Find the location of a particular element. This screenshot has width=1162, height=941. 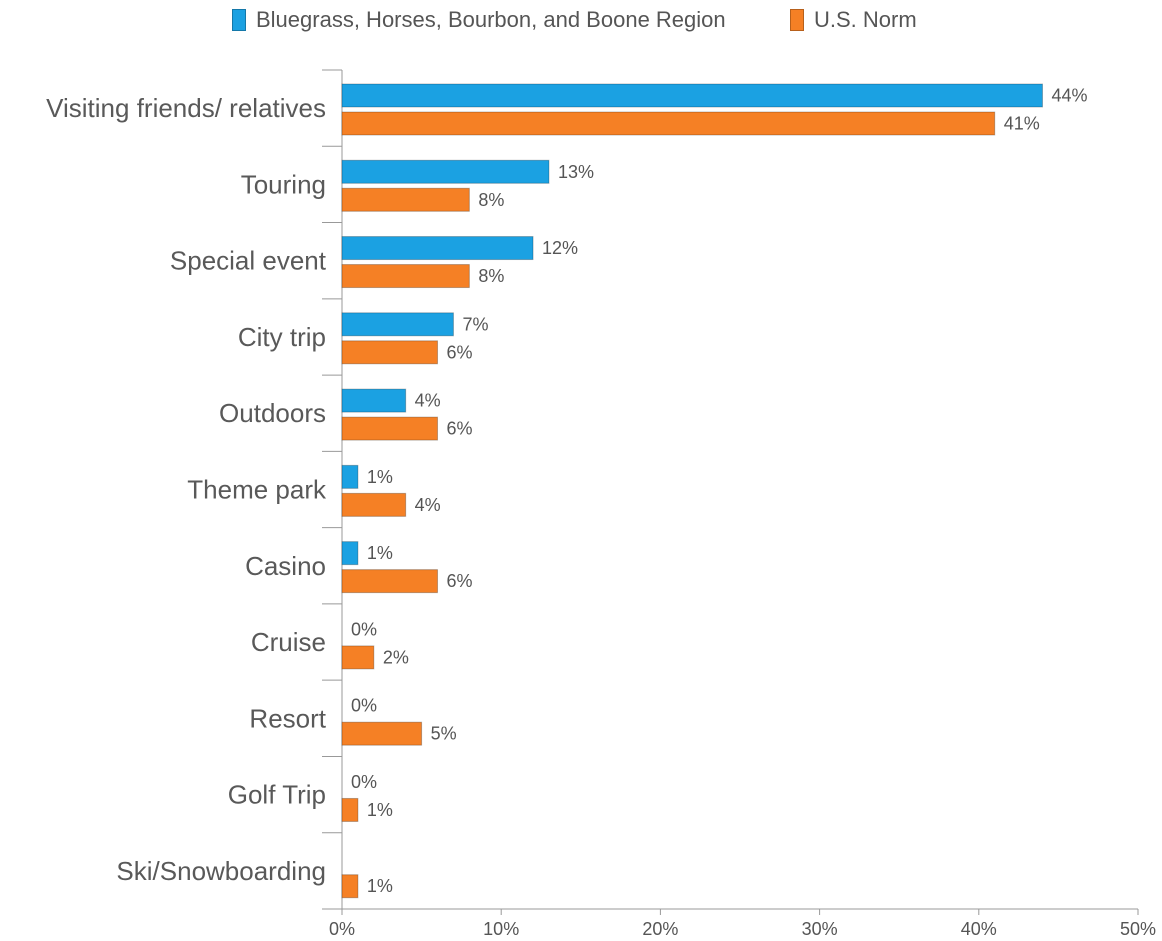

data-label-us-norm: 41% is located at coordinates (1022, 124).